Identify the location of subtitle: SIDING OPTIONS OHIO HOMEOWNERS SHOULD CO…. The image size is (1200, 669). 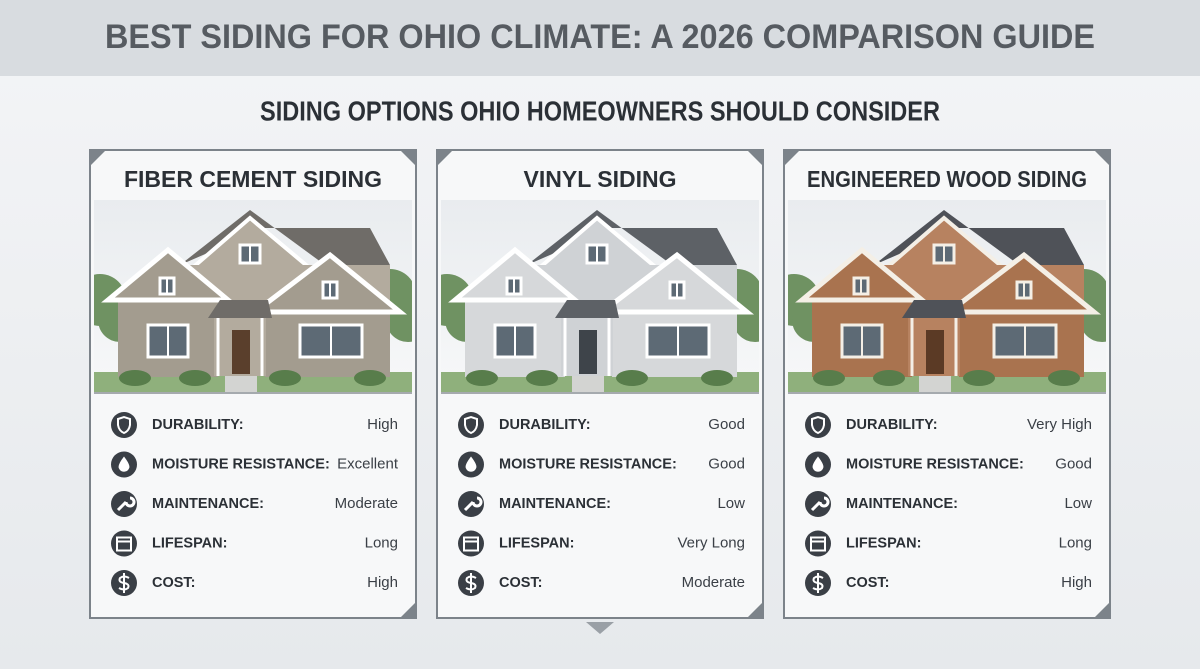
(600, 110).